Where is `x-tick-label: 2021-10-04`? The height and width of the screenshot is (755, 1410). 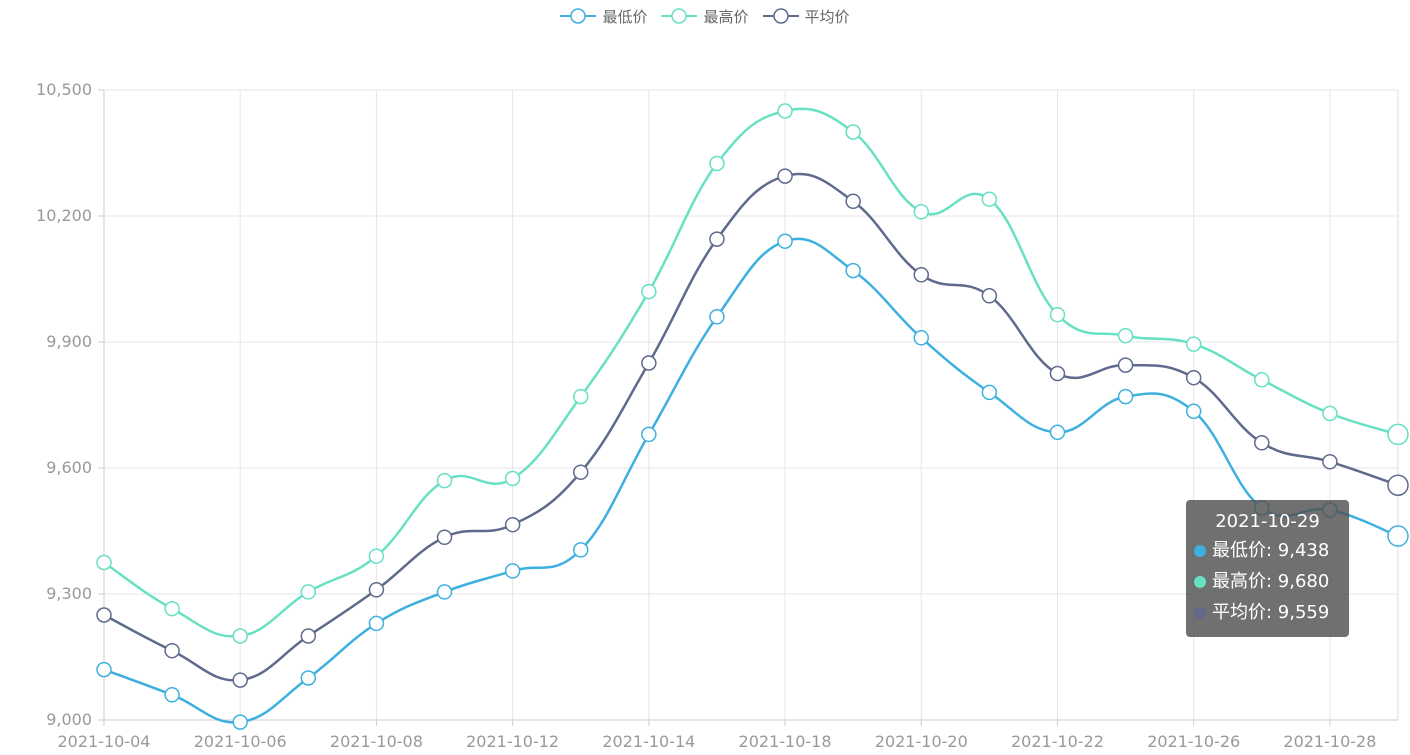
x-tick-label: 2021-10-04 is located at coordinates (104, 741).